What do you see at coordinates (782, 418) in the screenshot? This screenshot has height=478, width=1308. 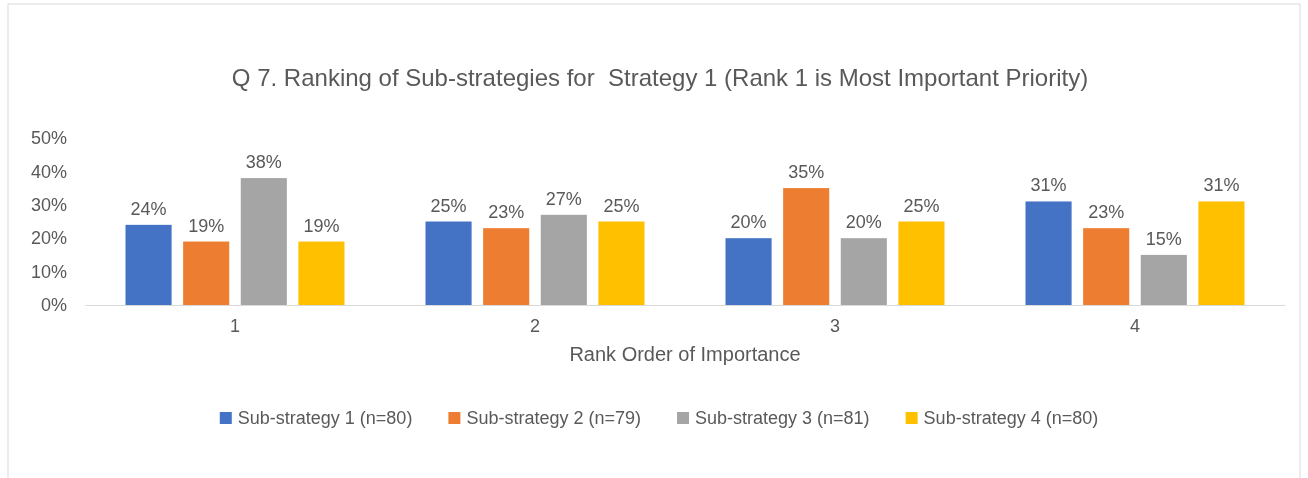 I see `legend-label: Sub-strategy 3 (n=81)` at bounding box center [782, 418].